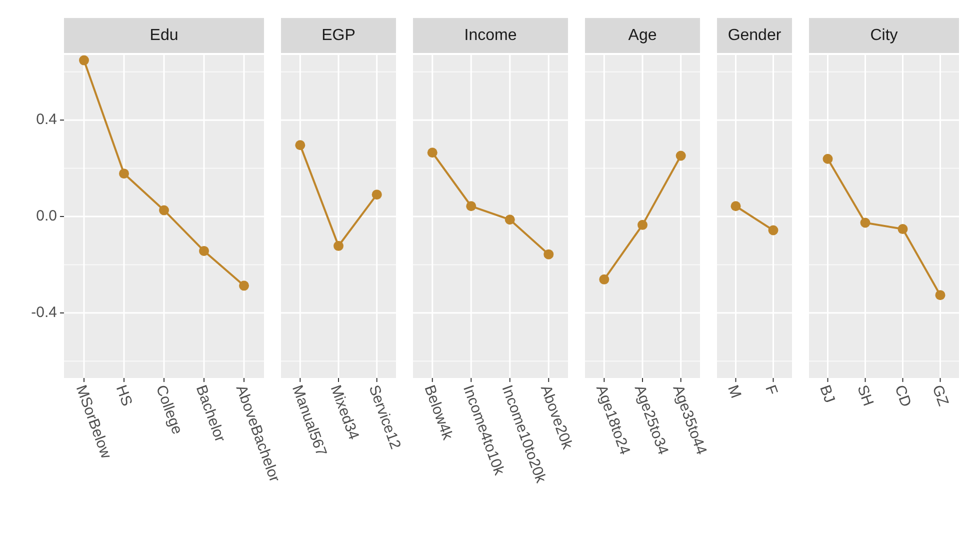 This screenshot has height=540, width=962. I want to click on chart-title: Edu, so click(164, 35).